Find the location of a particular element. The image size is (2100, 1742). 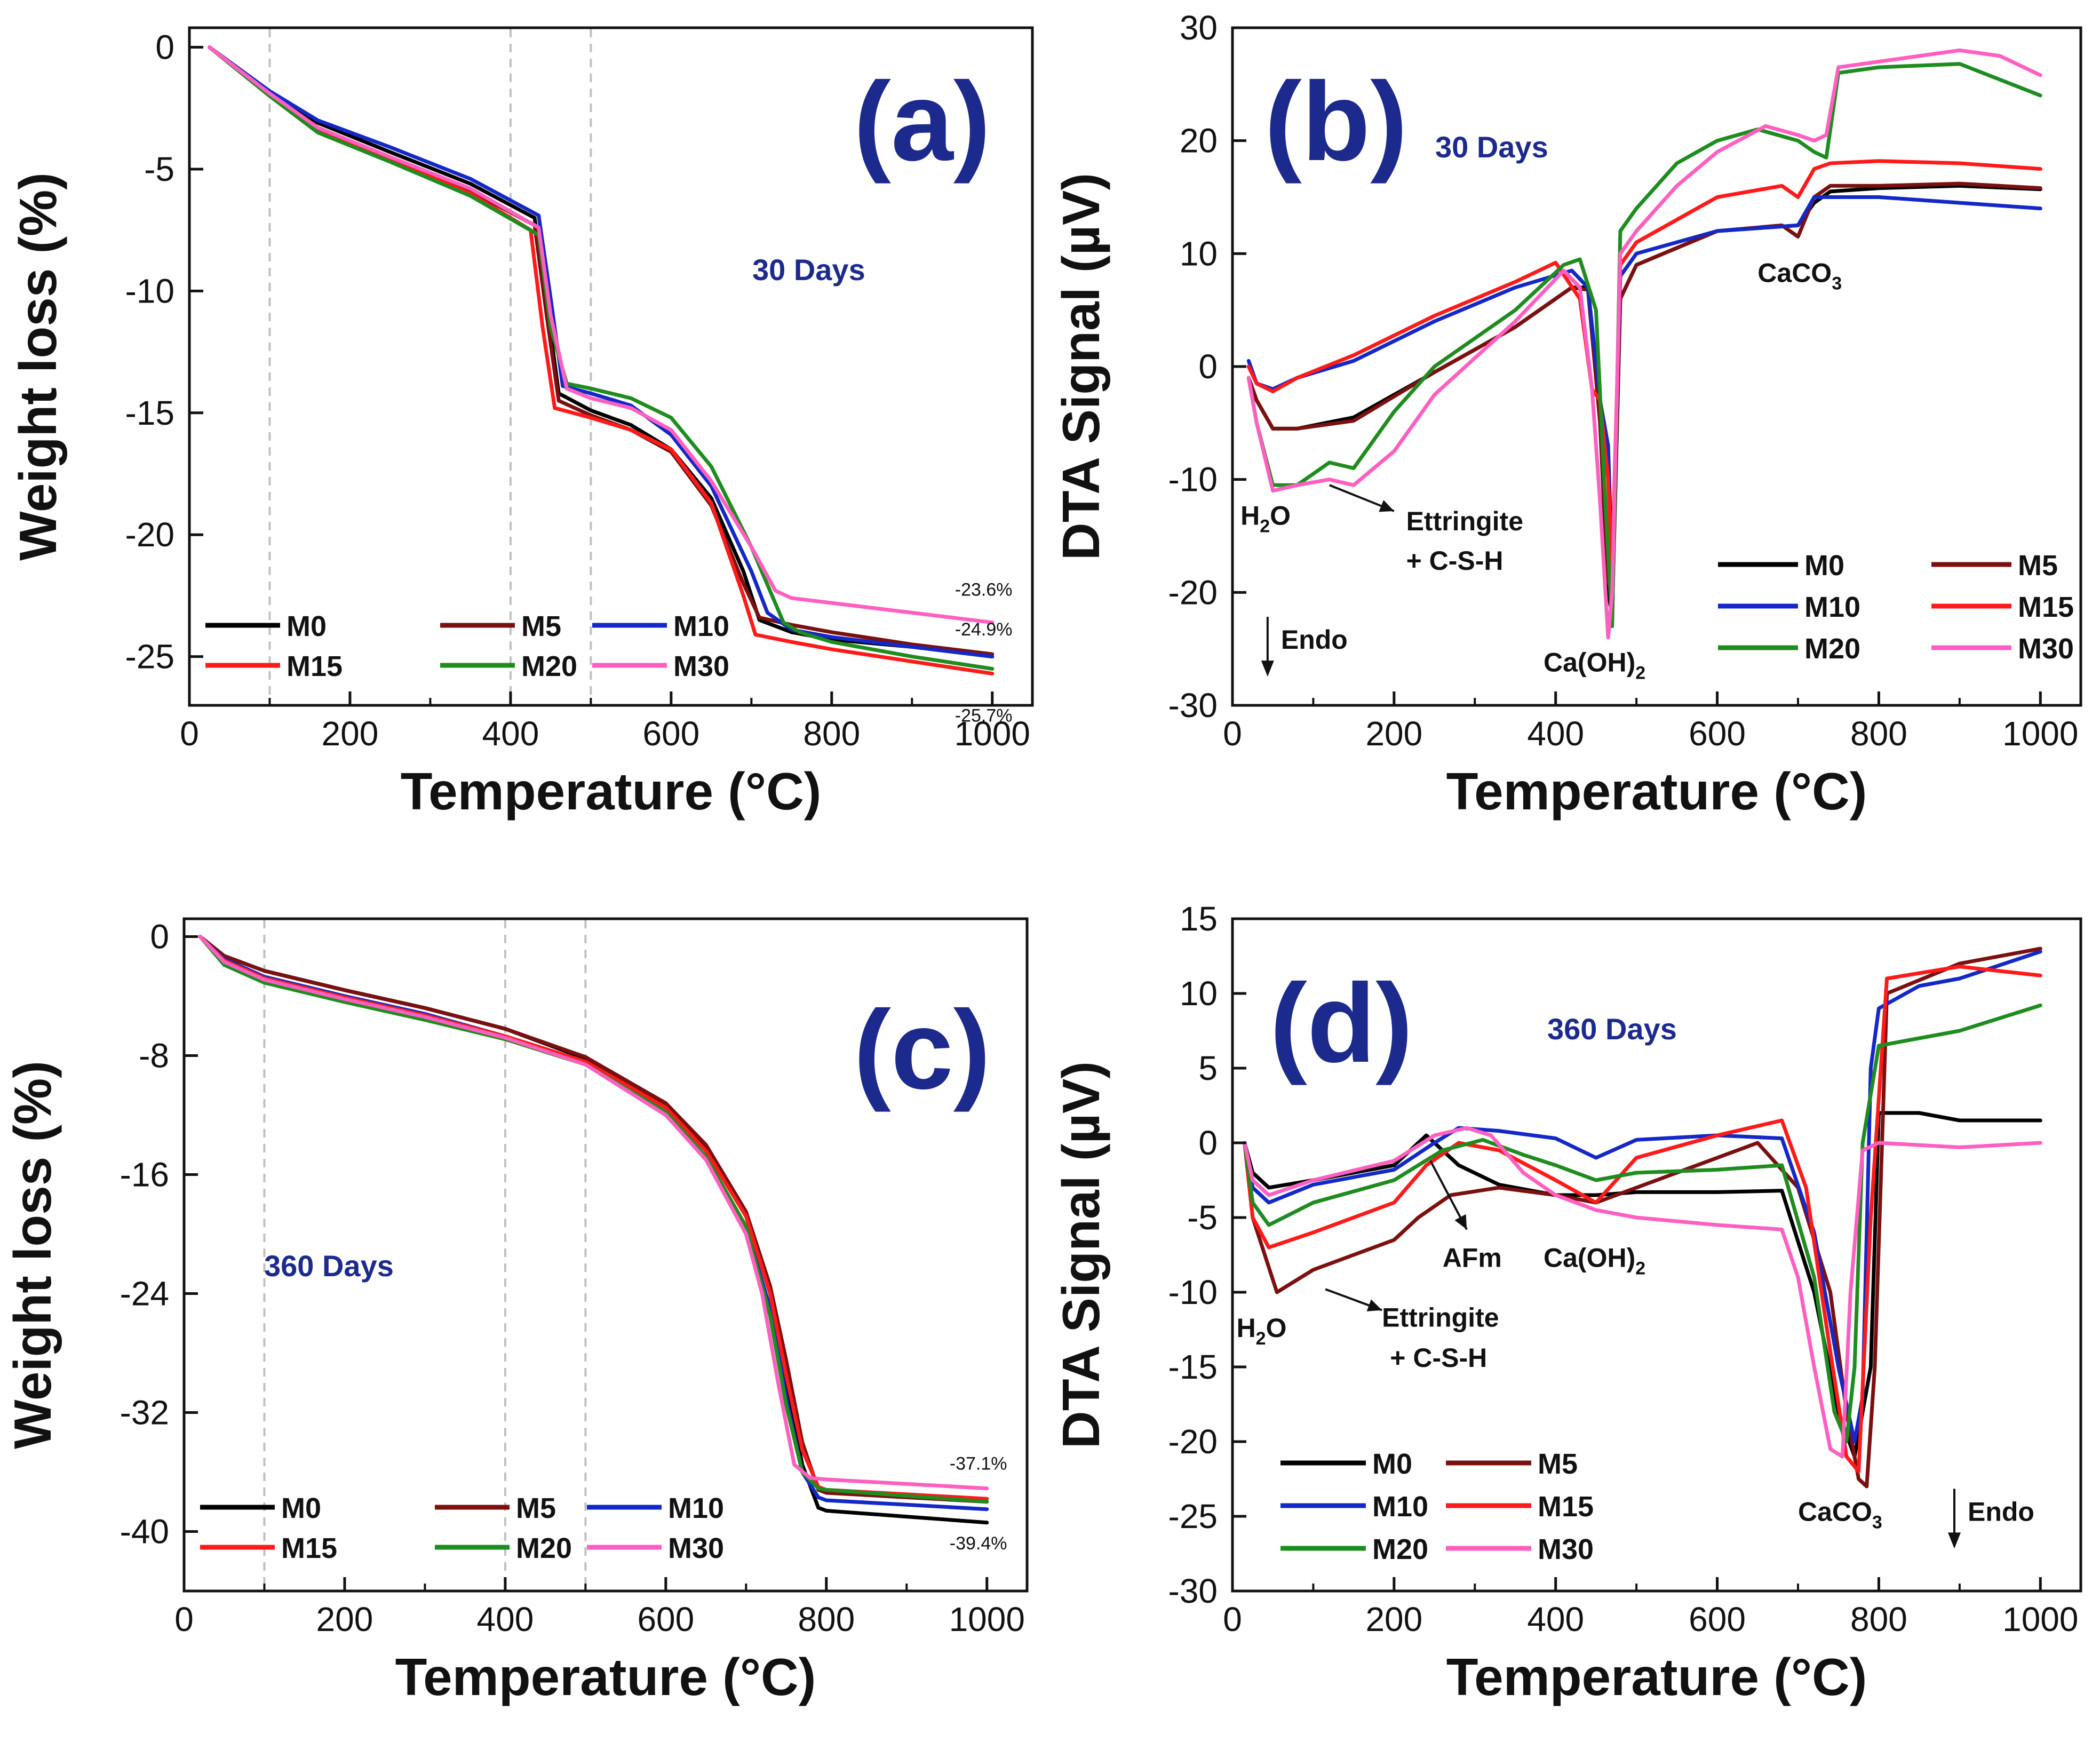

y-tick-label: 15 is located at coordinates (1199, 919).